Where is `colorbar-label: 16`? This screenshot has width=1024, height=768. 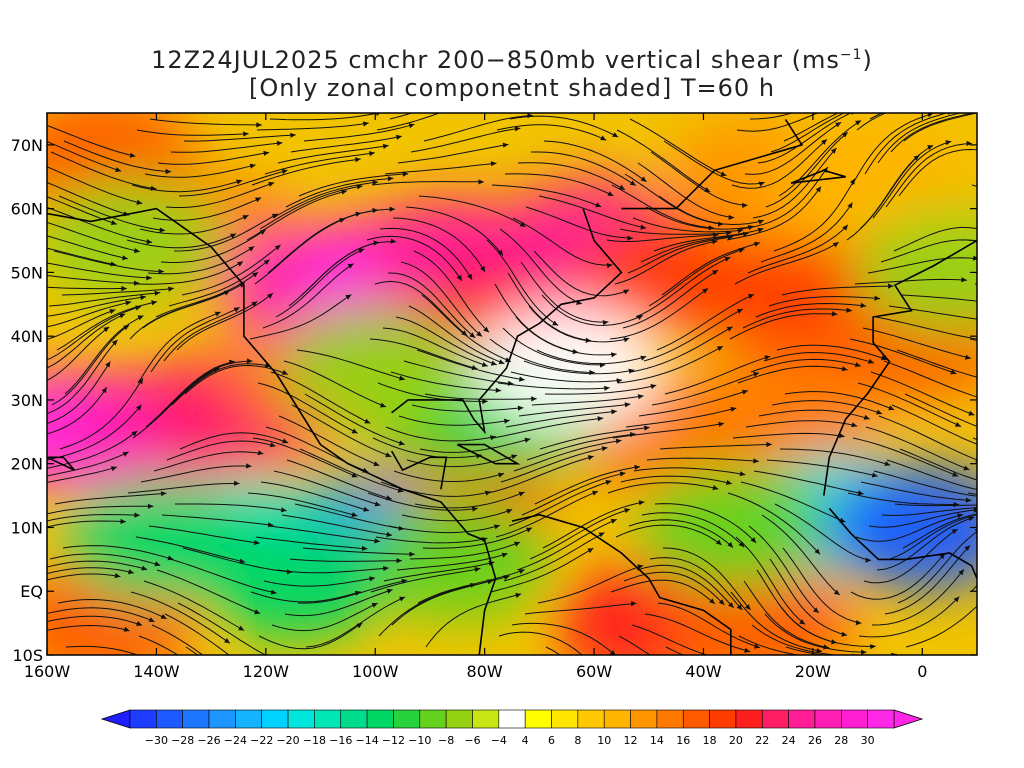
colorbar-label: 16 is located at coordinates (683, 740).